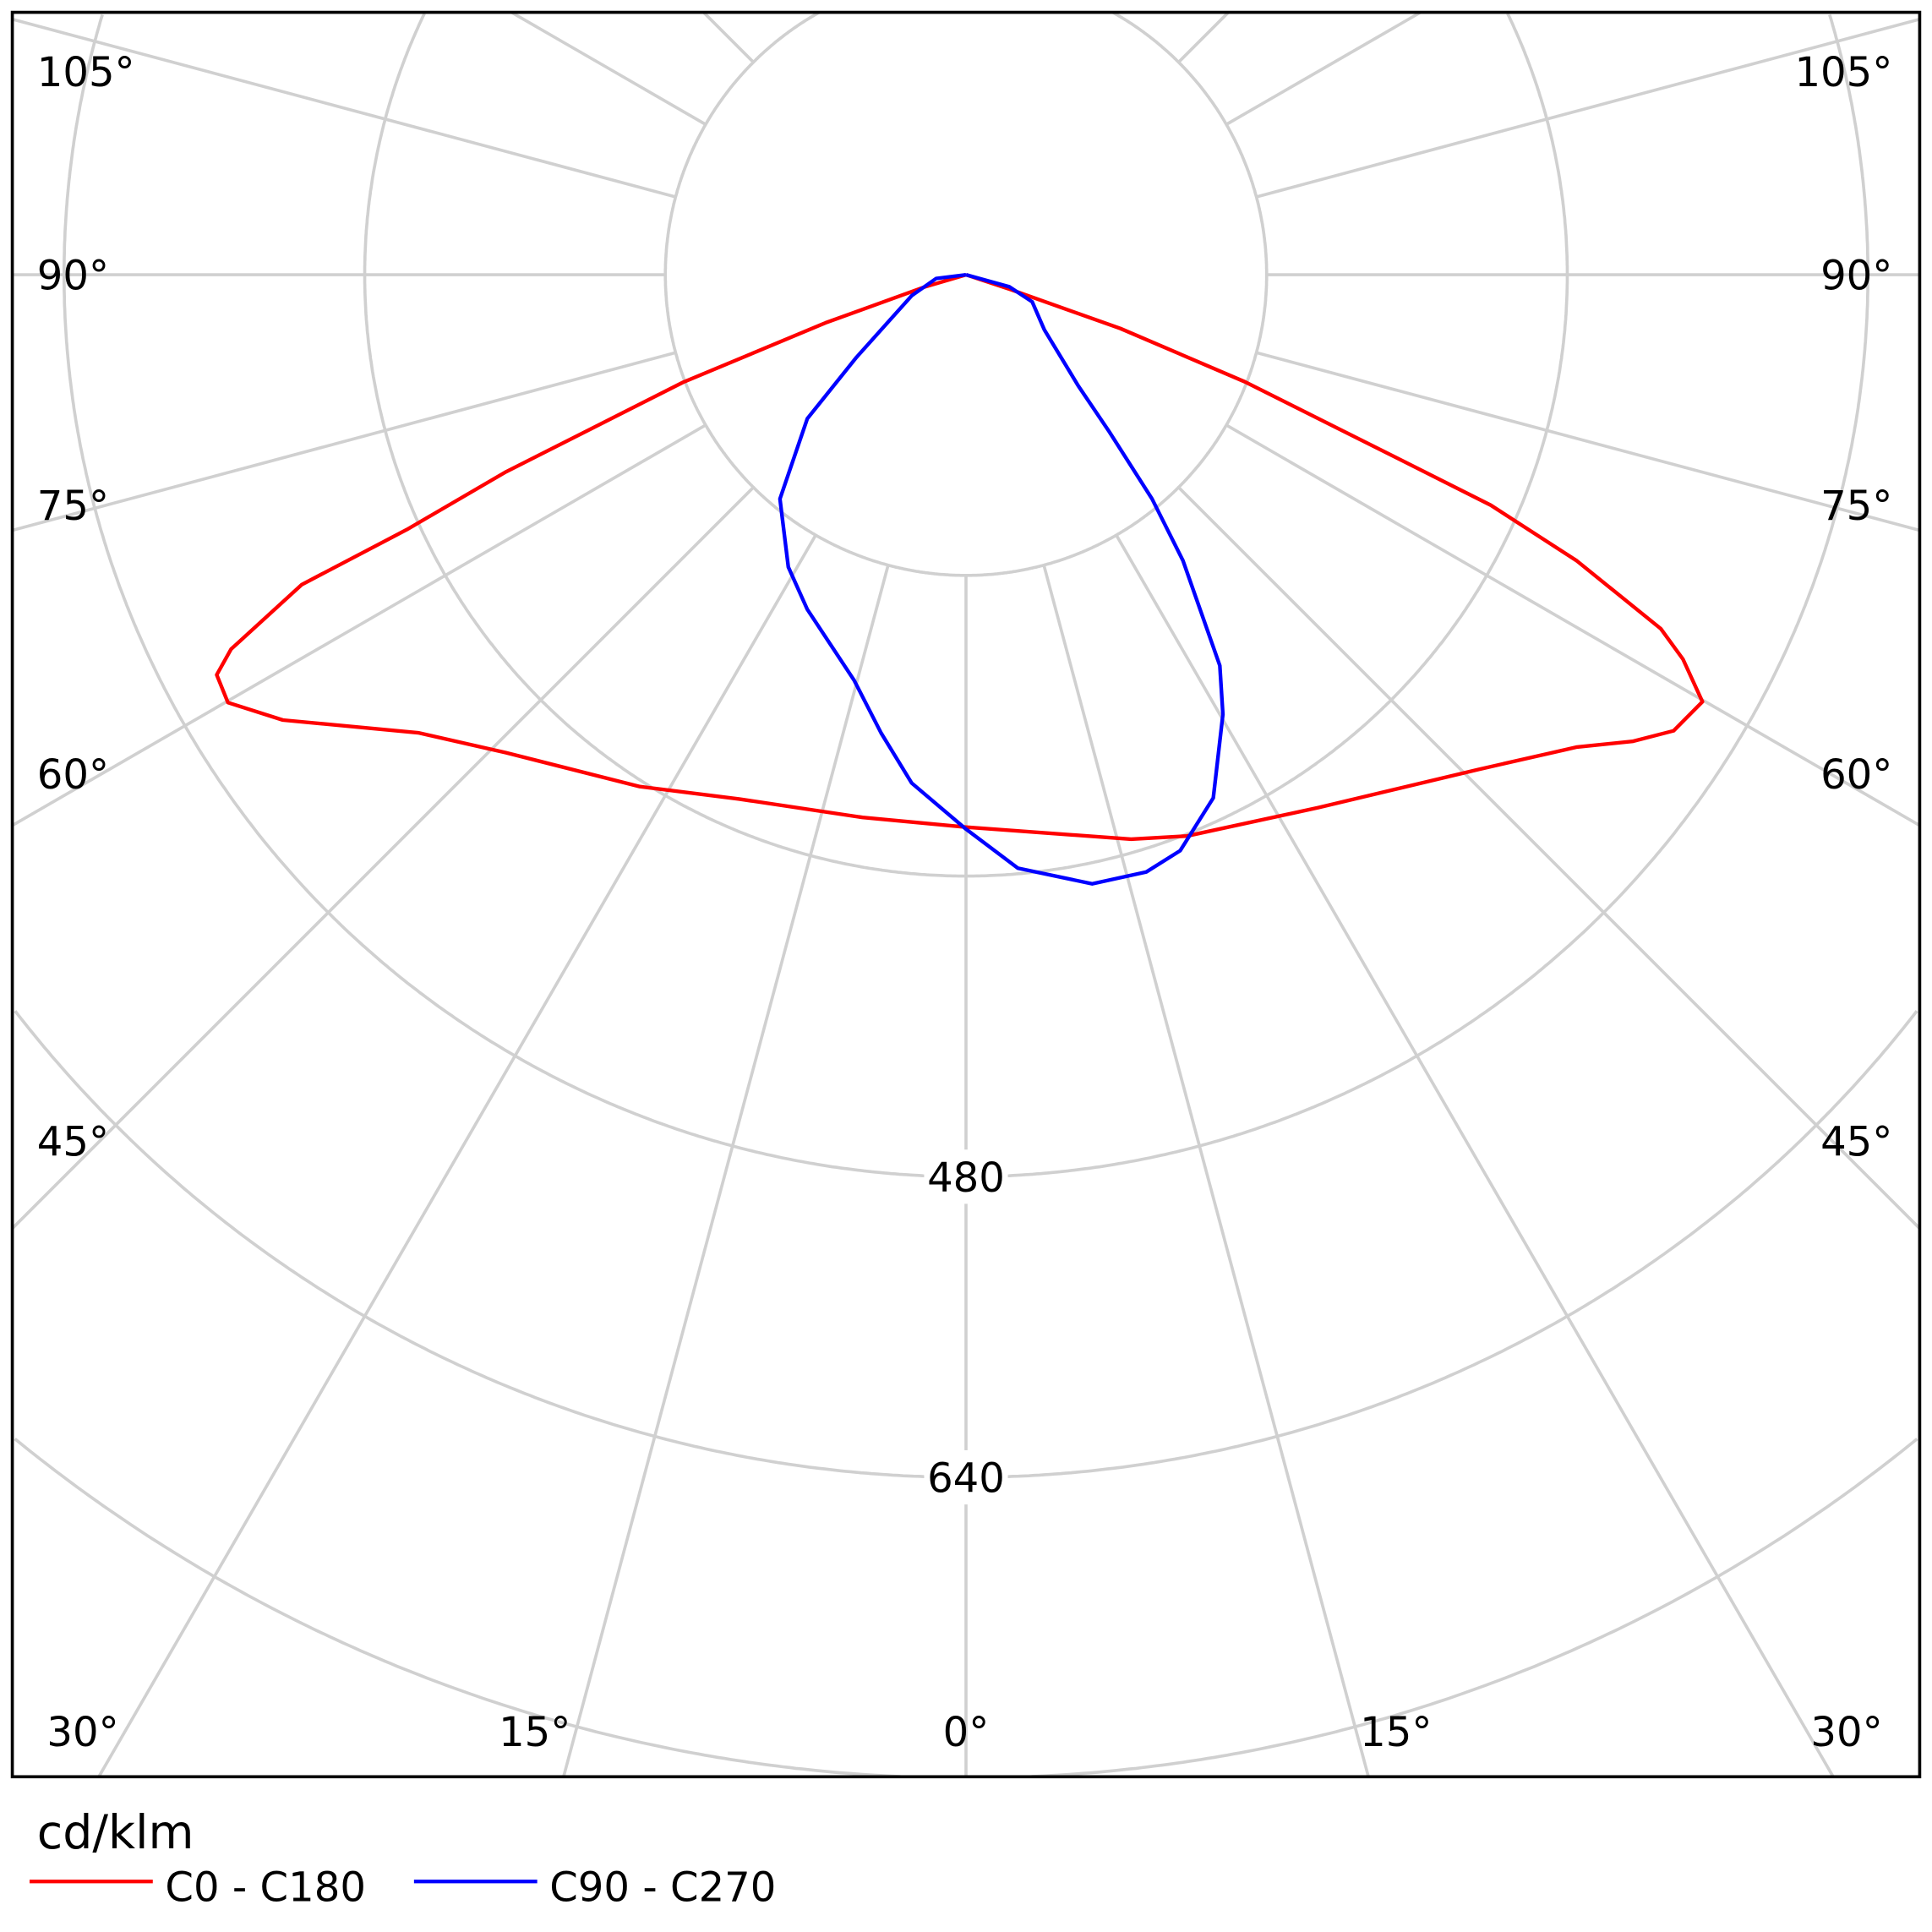 This screenshot has height=1932, width=1932. I want to click on radial-tick-label: 480, so click(966, 1178).